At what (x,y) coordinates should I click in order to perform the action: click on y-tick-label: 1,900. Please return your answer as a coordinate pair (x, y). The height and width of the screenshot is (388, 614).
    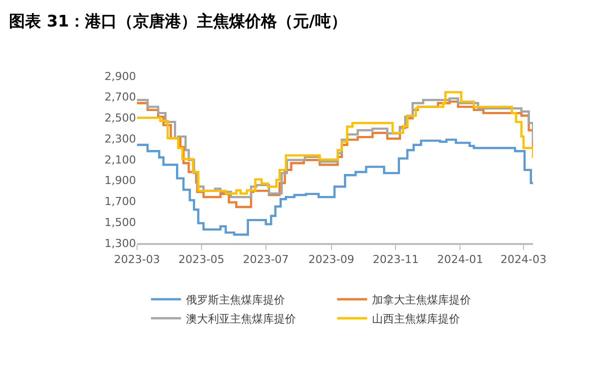
    Looking at the image, I should click on (120, 181).